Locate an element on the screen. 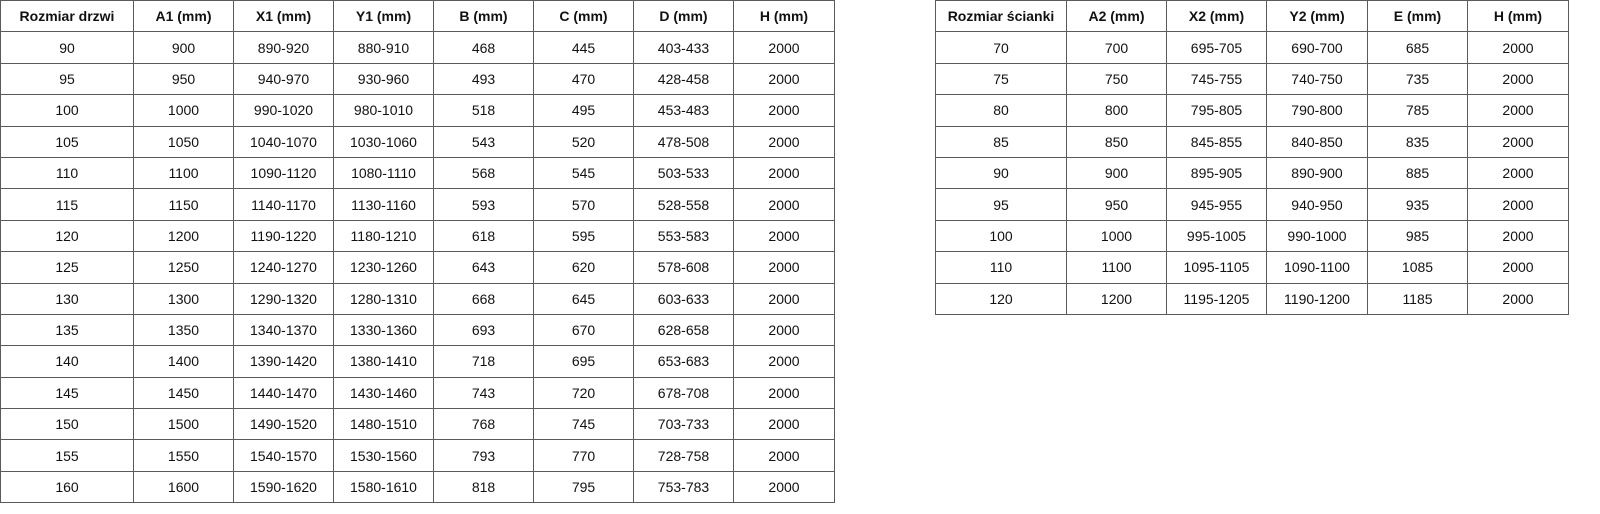 The width and height of the screenshot is (1600, 514). table-cell: 1000 is located at coordinates (183, 110).